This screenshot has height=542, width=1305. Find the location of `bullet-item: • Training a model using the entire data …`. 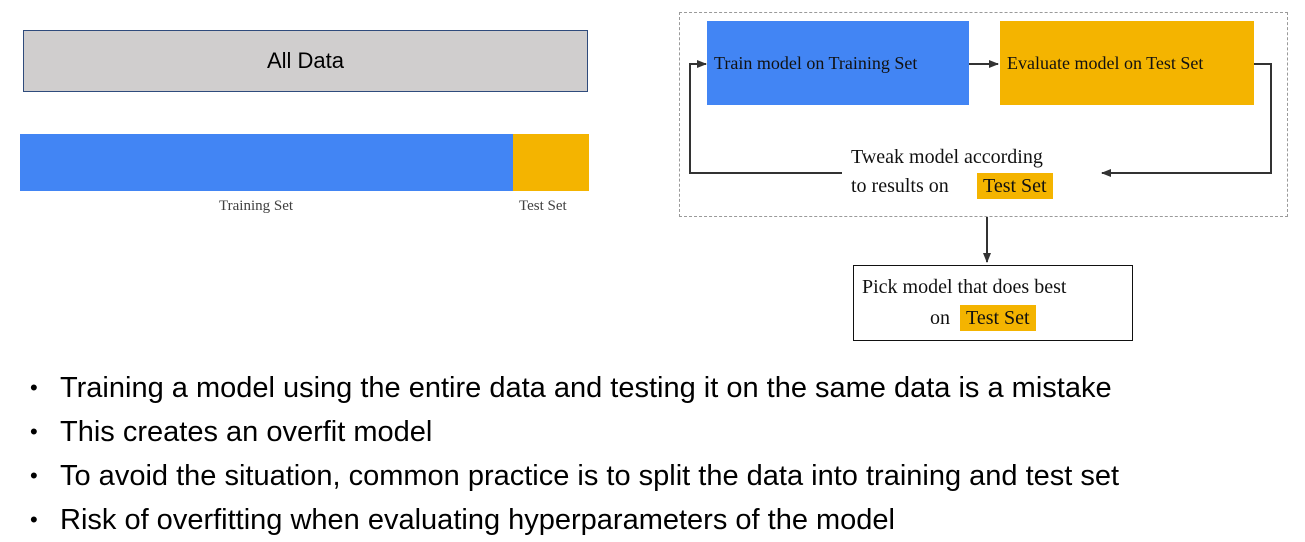

bullet-item: • Training a model using the entire data … is located at coordinates (574, 388).